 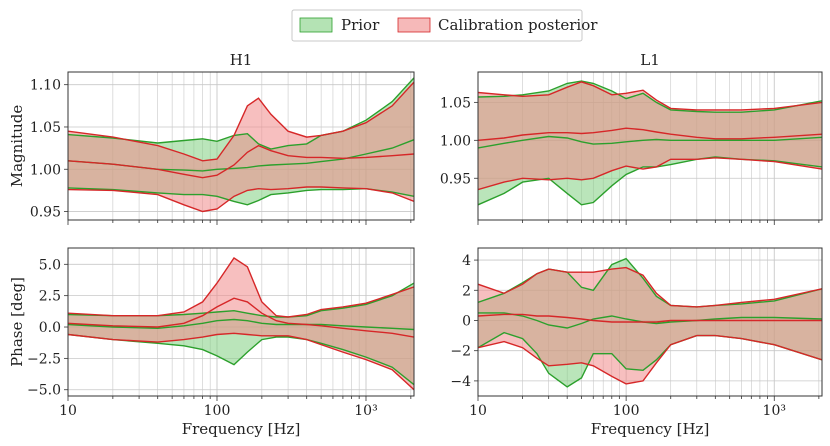 I want to click on y-tick-label: 0, so click(x=466, y=321).